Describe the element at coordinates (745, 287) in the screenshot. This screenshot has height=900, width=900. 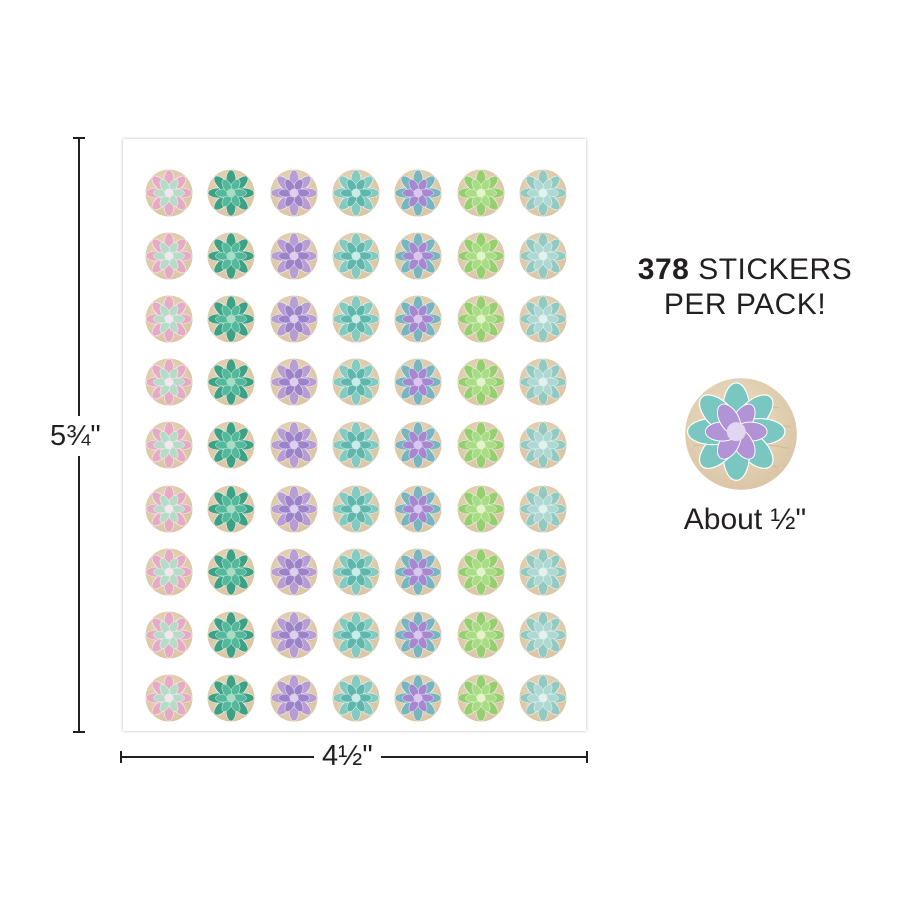
I see `sticker-count-callout: 378 STICKERS PER PACK!` at that location.